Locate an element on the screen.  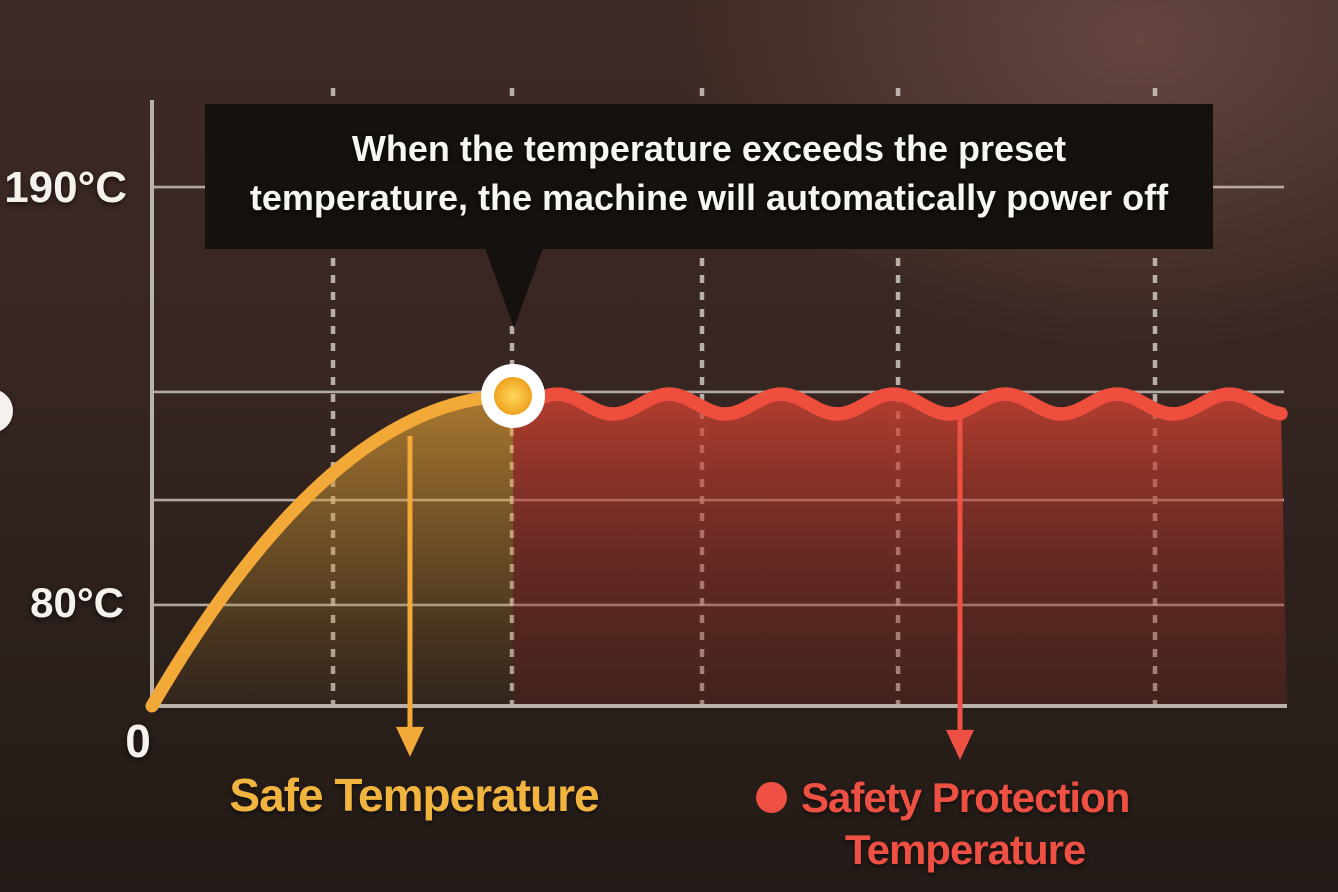
legend-dot-icon is located at coordinates (771, 797).